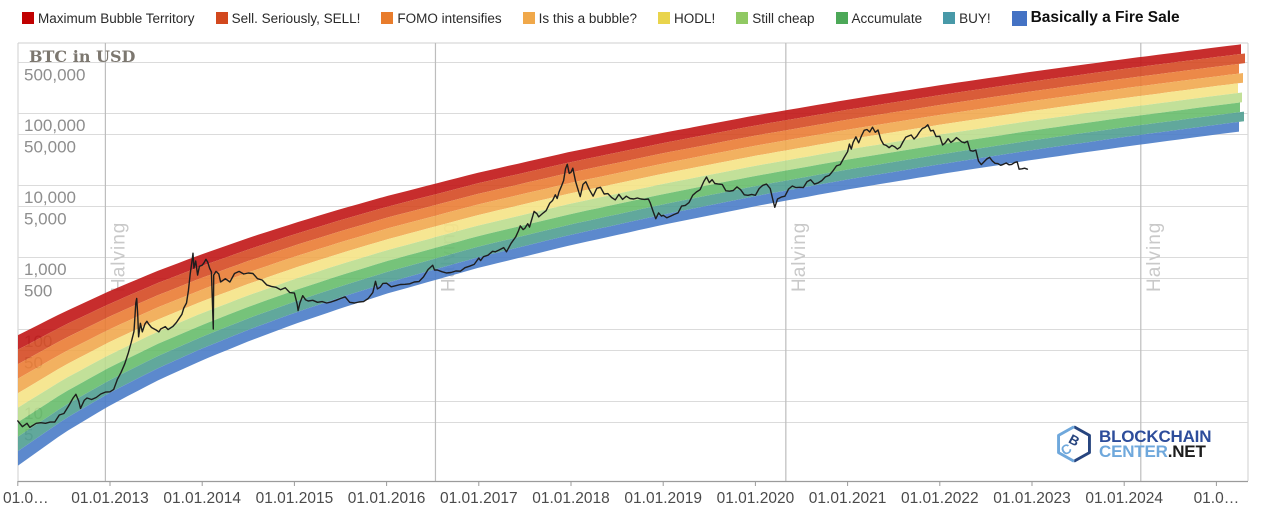 This screenshot has height=530, width=1280. I want to click on logo-wordmark: BLOCKCHAIN CENTER.NET, so click(1155, 444).